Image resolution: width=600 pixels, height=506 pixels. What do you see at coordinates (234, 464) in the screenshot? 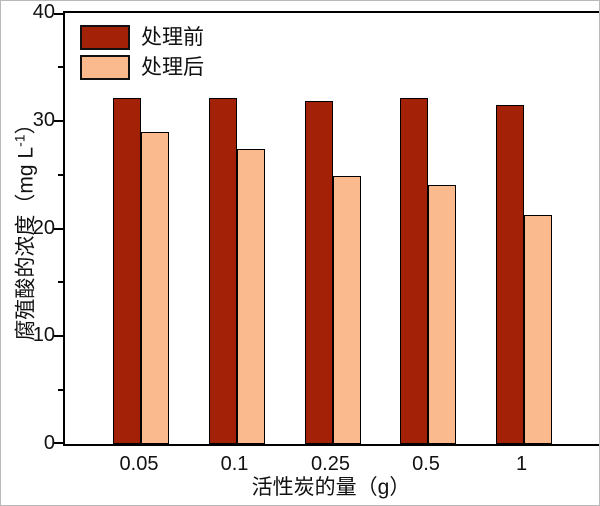
I see `x-tick-label-0.1: 0.1` at bounding box center [234, 464].